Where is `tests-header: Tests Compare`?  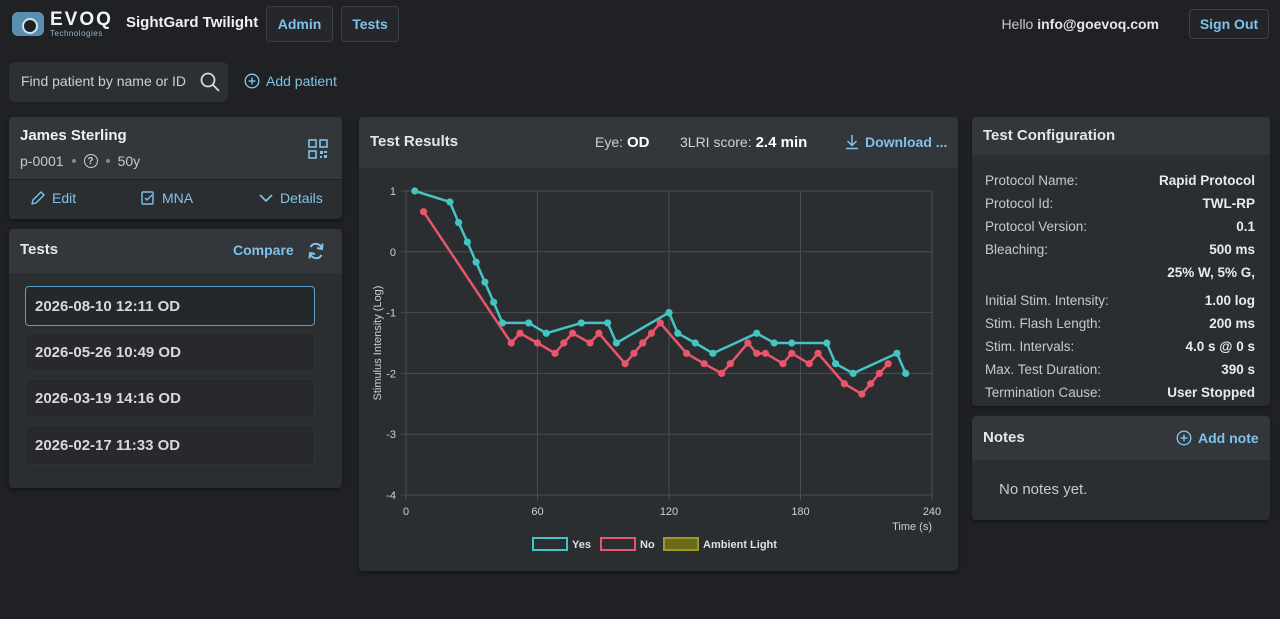 tests-header: Tests Compare is located at coordinates (175, 251).